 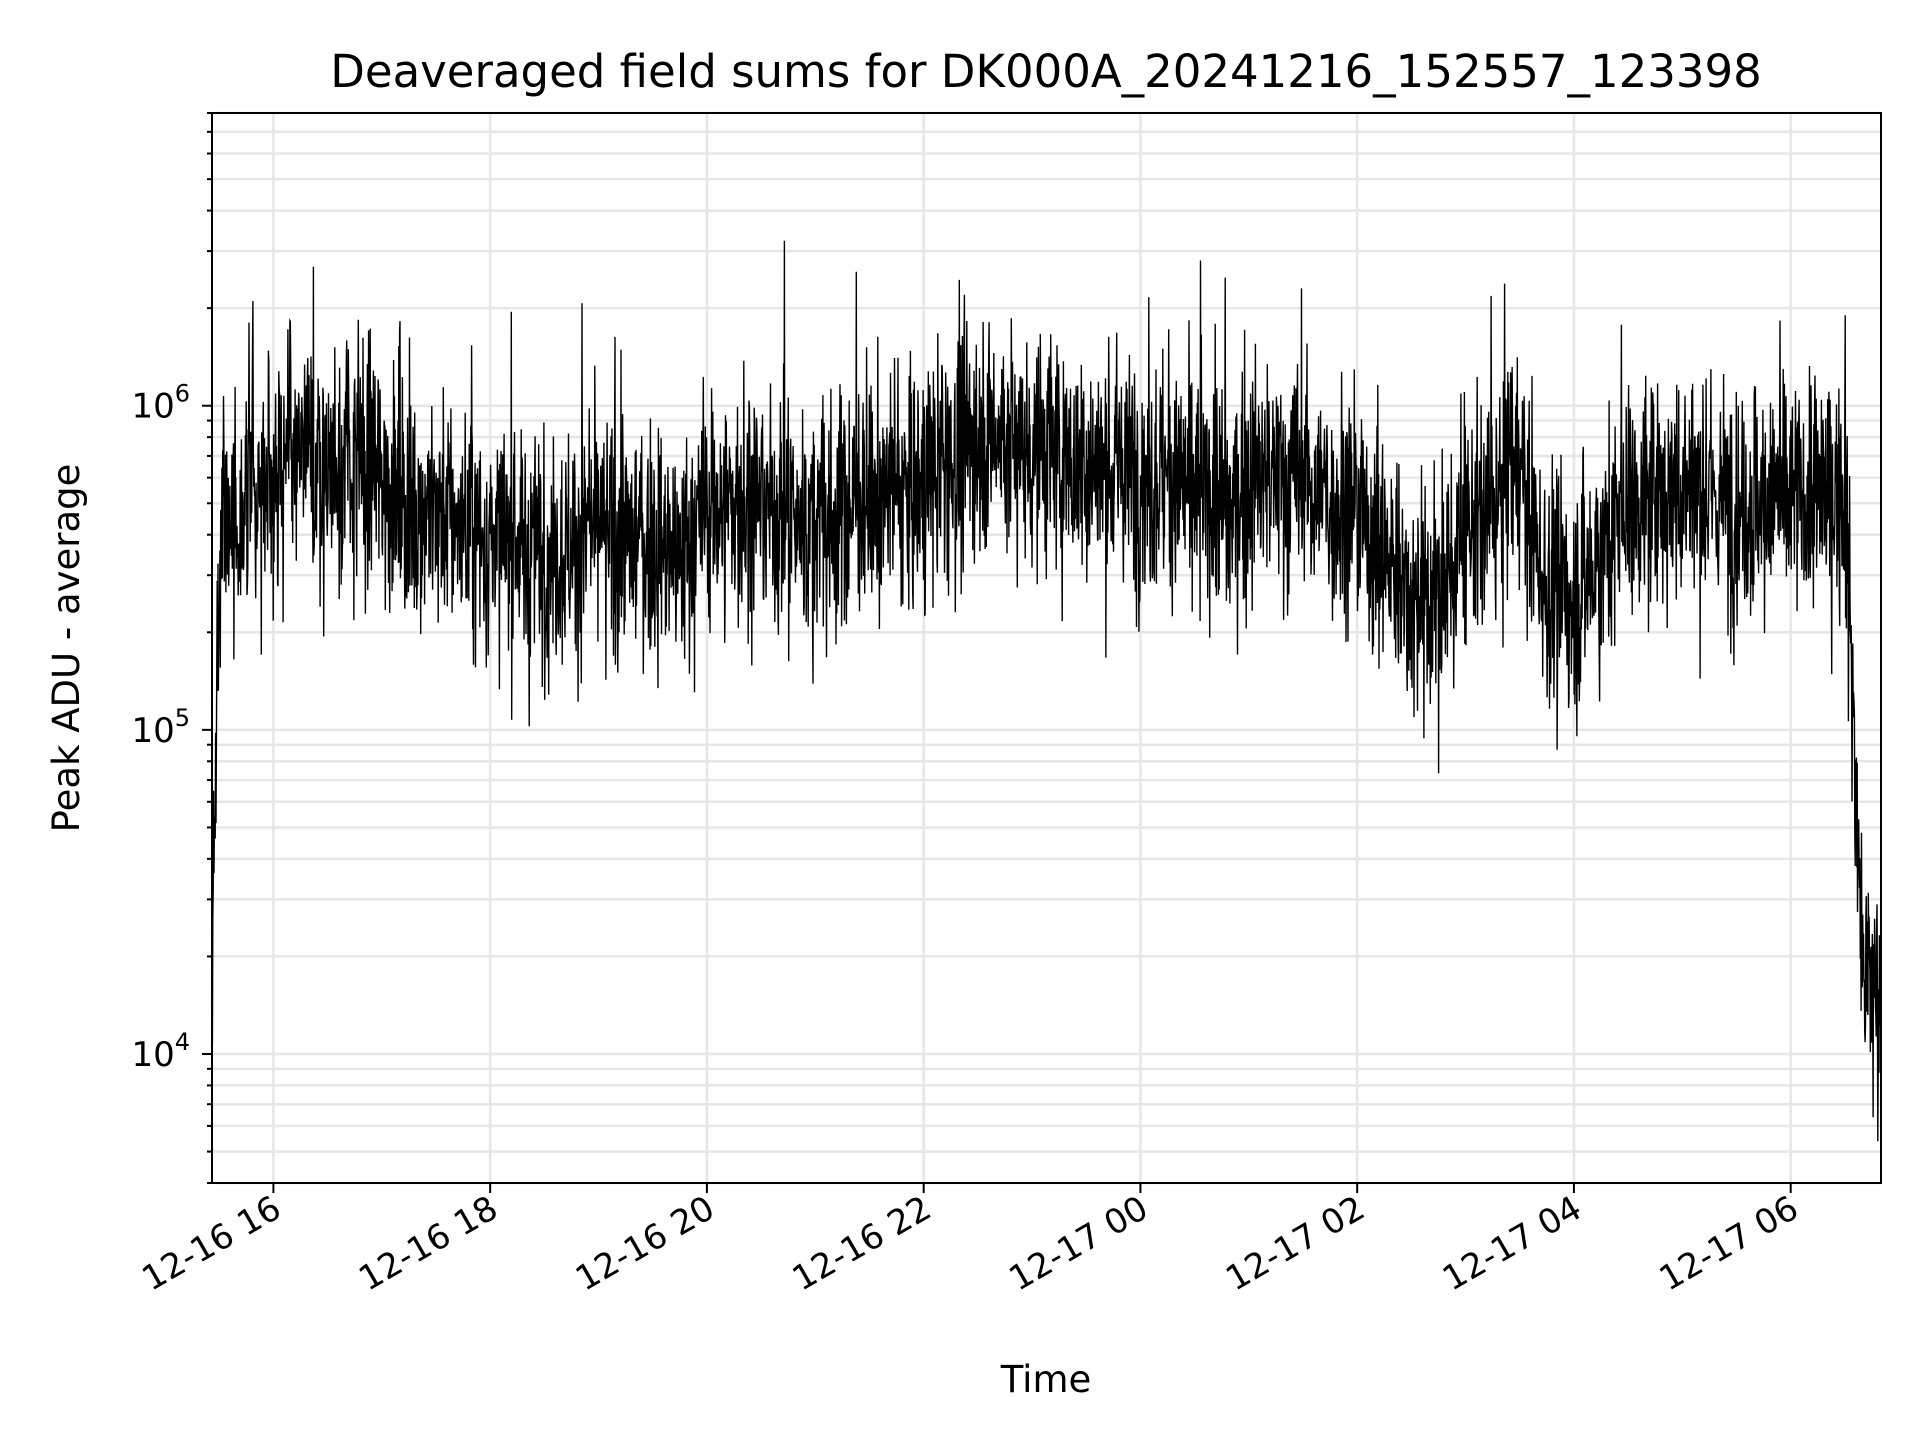 What do you see at coordinates (1079, 1243) in the screenshot?
I see `x-tick-label: 12-17 00` at bounding box center [1079, 1243].